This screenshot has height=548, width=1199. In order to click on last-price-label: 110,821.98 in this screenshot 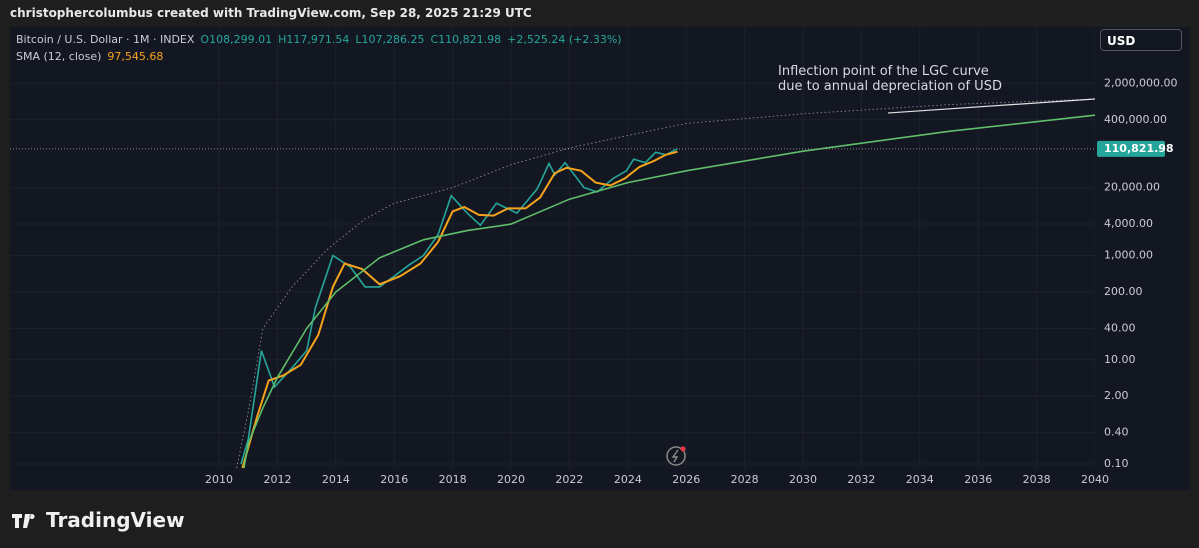, I will do `click(1139, 148)`.